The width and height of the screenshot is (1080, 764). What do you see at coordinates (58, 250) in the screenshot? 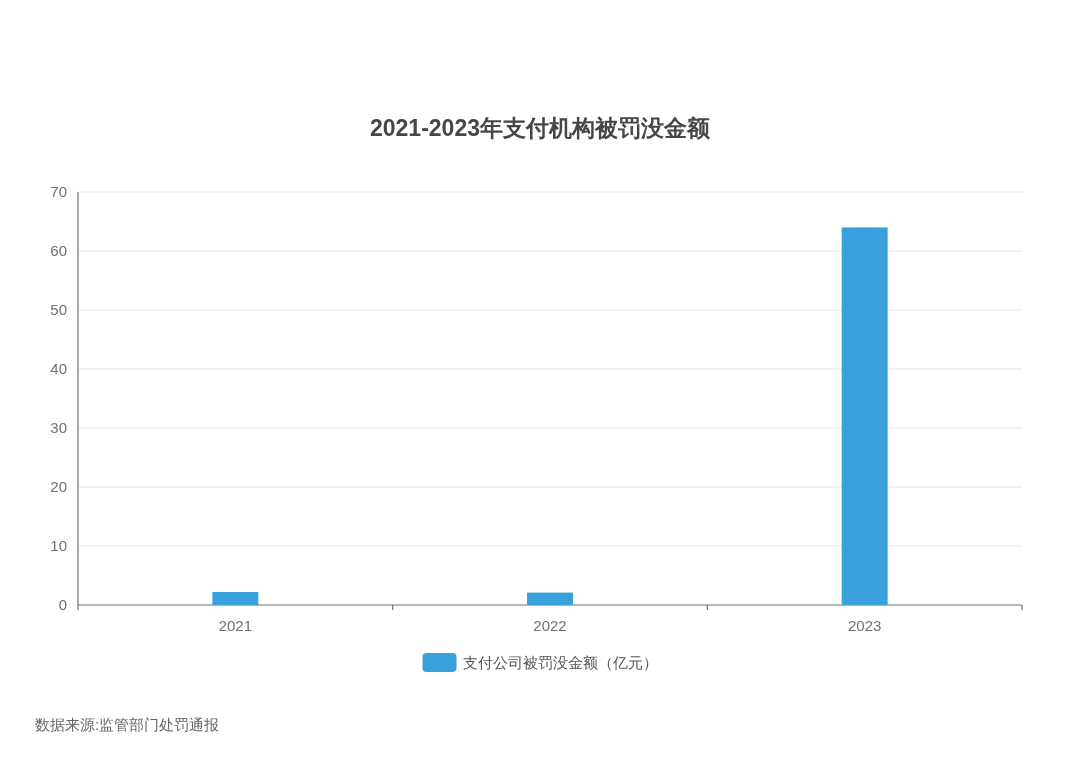
I see `y-tick-label: 60` at bounding box center [58, 250].